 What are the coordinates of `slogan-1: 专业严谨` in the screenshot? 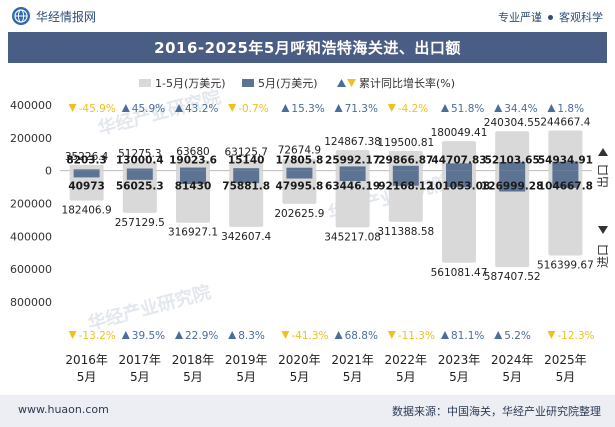 It's located at (520, 17).